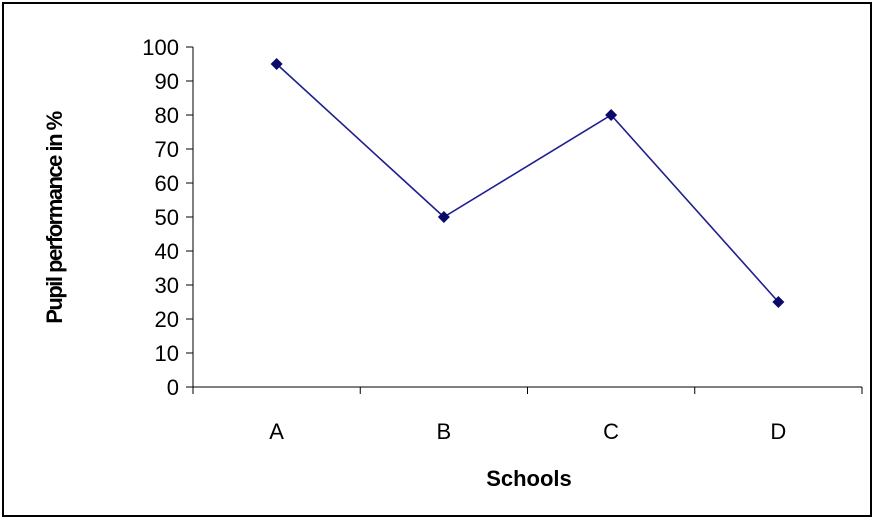 The image size is (876, 521). Describe the element at coordinates (276, 431) in the screenshot. I see `x-tick-label: A` at that location.